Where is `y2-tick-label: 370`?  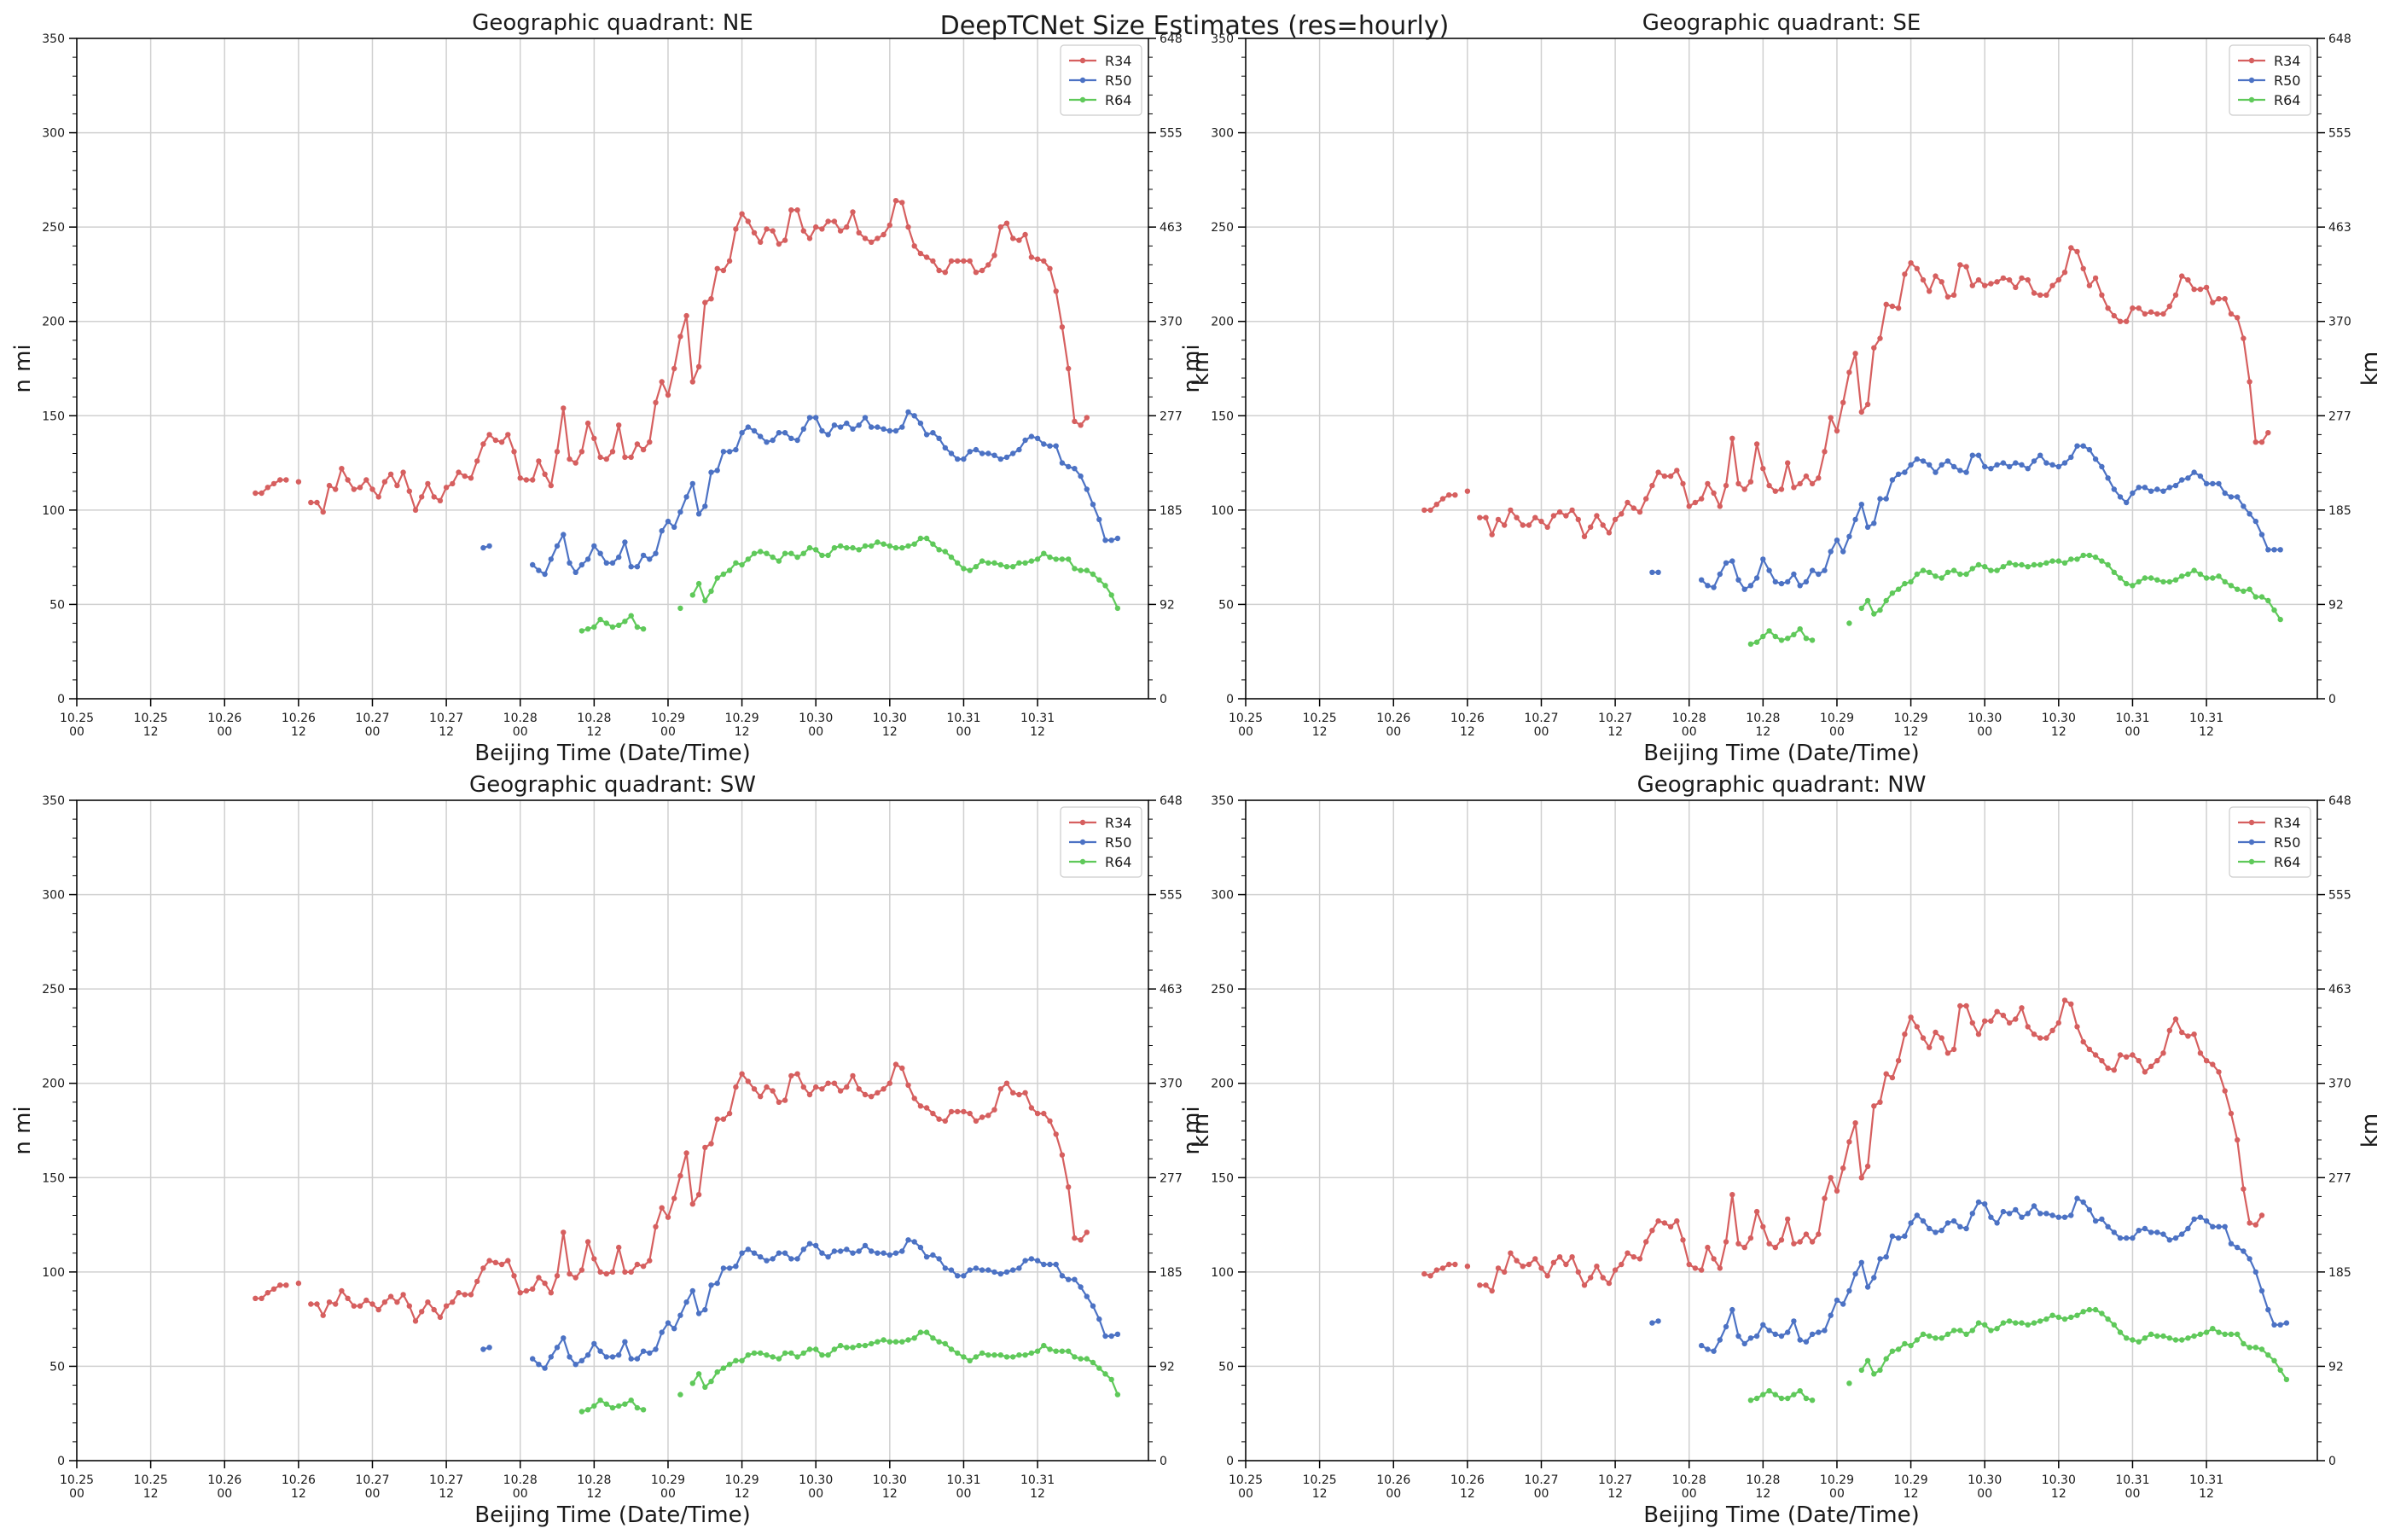
y2-tick-label: 370 is located at coordinates (1171, 1084).